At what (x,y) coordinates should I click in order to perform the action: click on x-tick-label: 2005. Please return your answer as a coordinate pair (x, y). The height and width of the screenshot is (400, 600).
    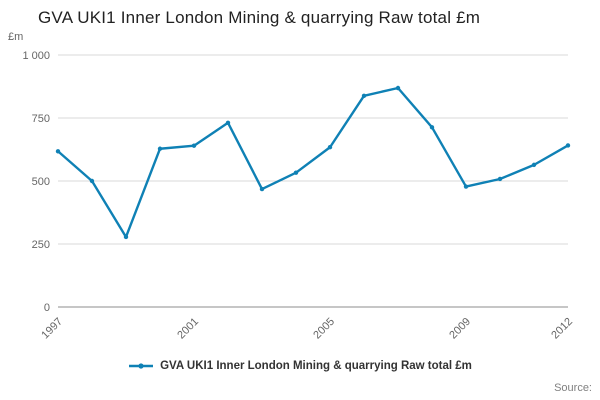
    Looking at the image, I should click on (324, 329).